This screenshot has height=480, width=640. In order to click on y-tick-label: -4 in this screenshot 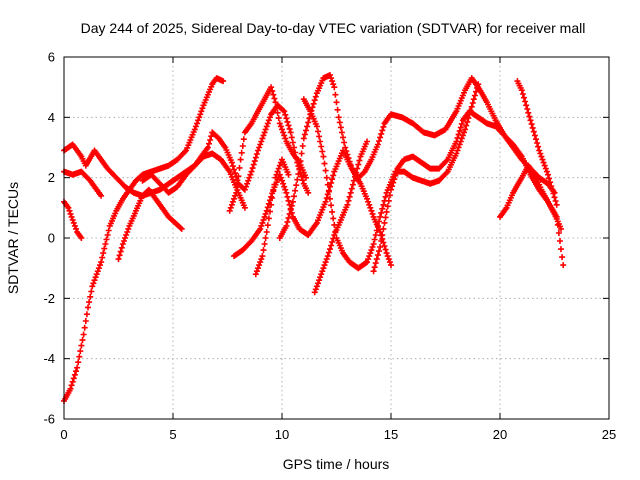, I will do `click(49, 358)`.